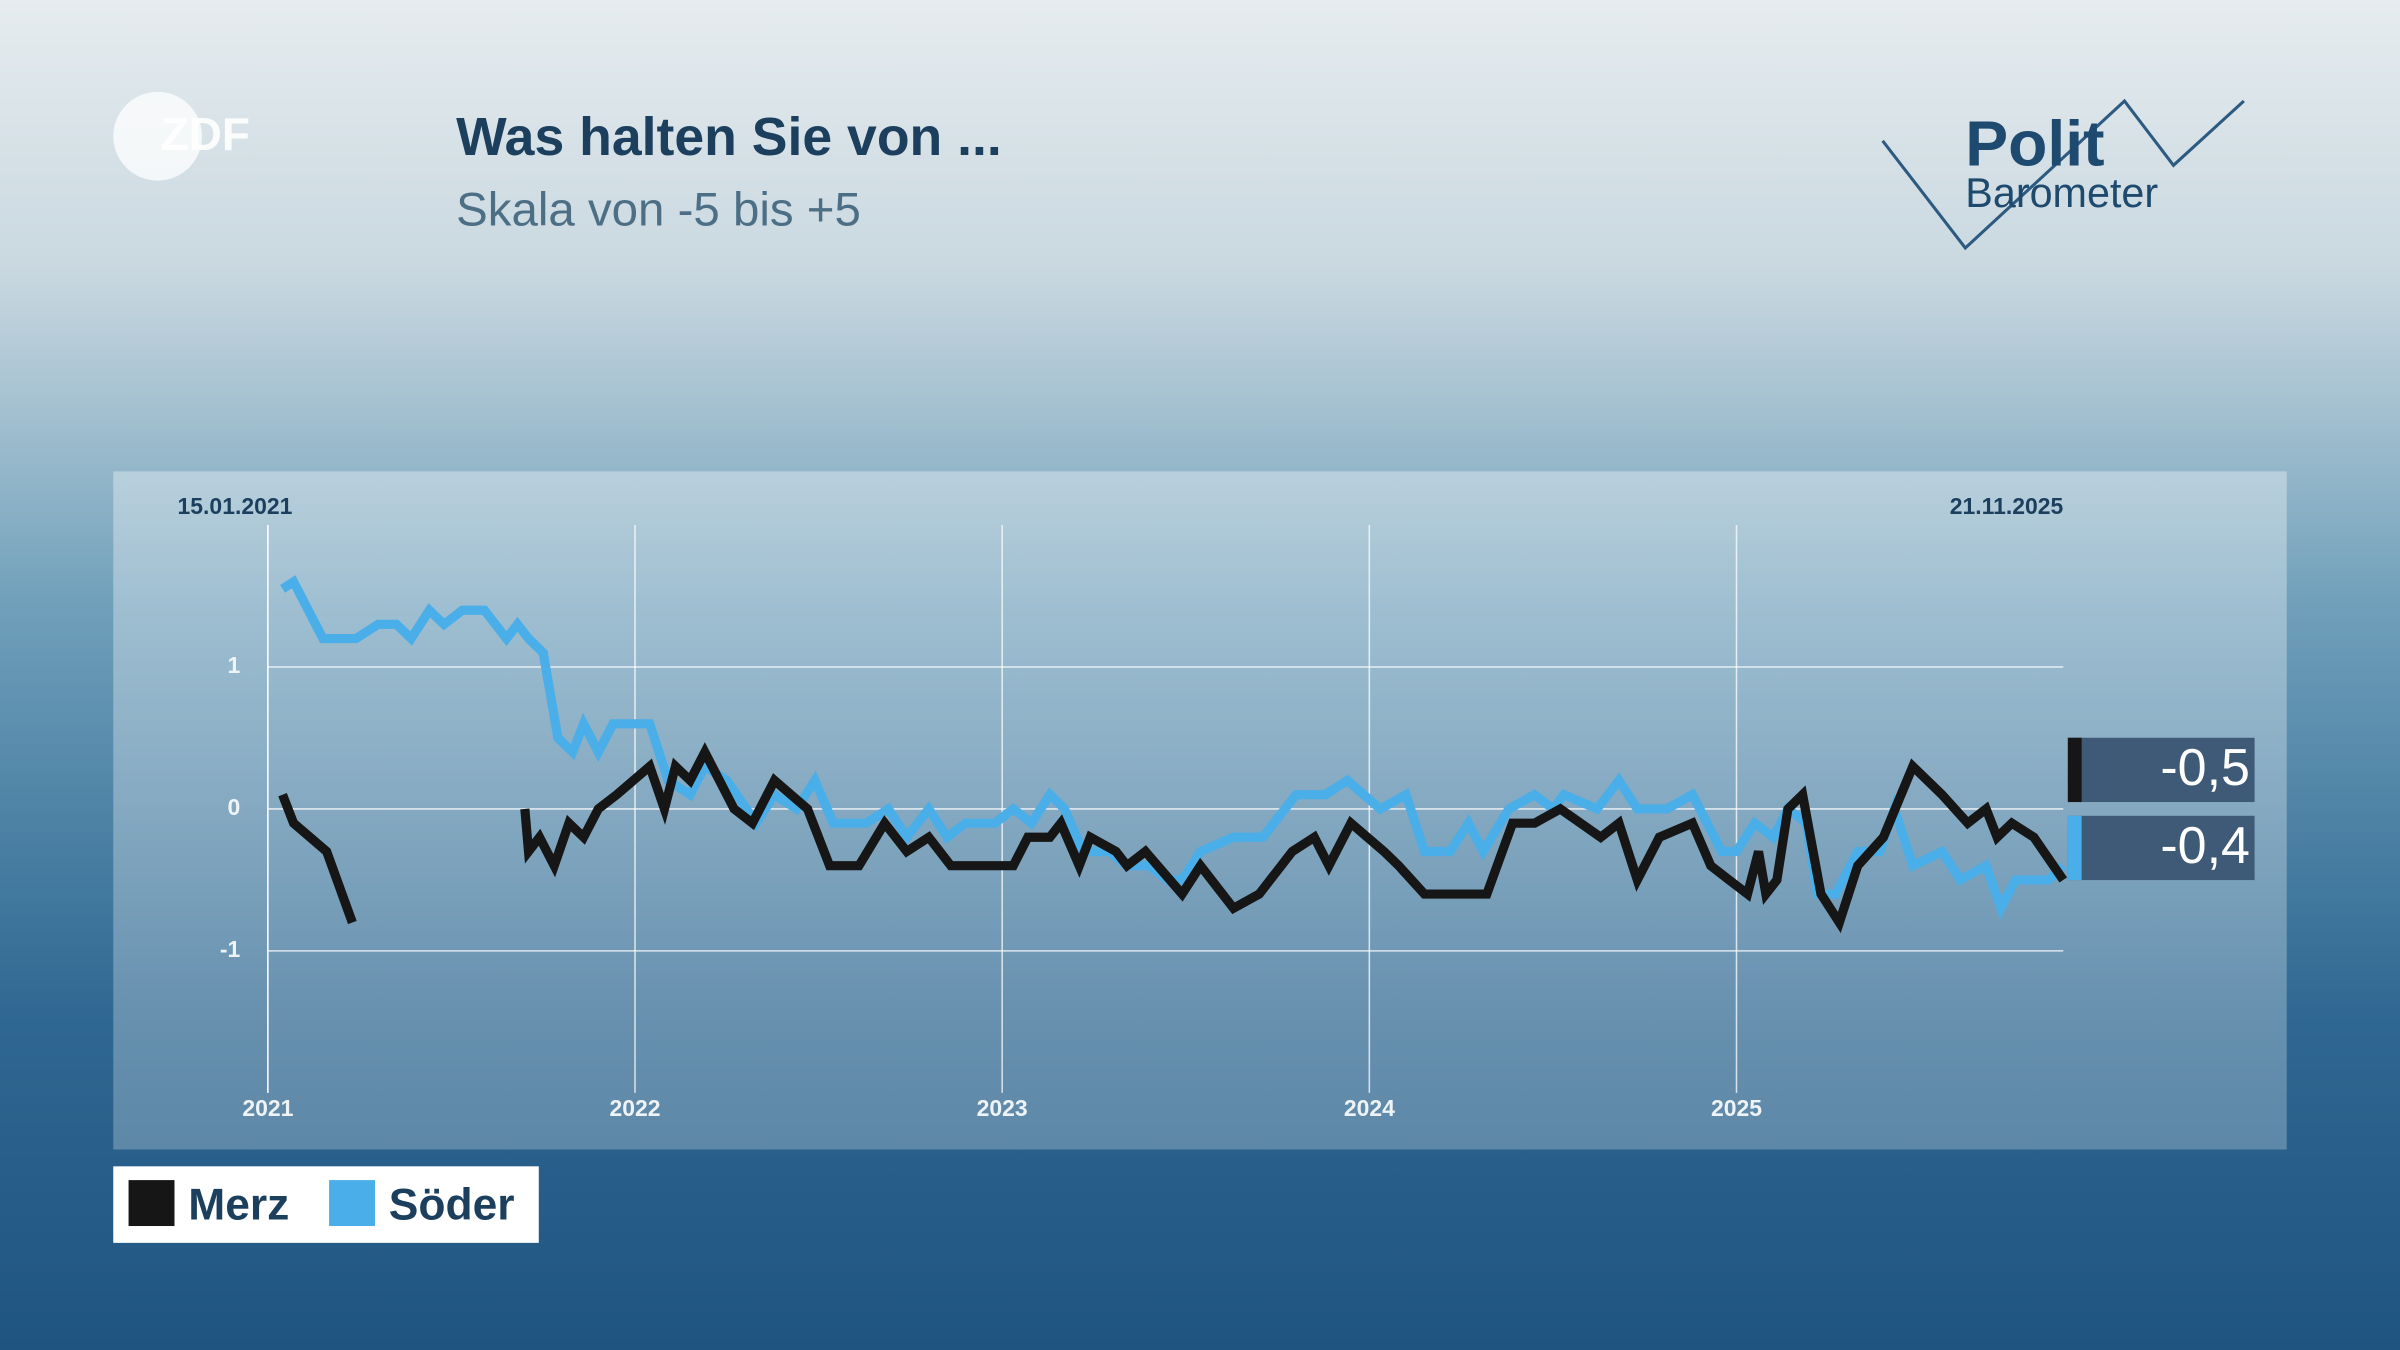 This screenshot has width=2400, height=1350. What do you see at coordinates (234, 807) in the screenshot?
I see `y-tick-label: 0` at bounding box center [234, 807].